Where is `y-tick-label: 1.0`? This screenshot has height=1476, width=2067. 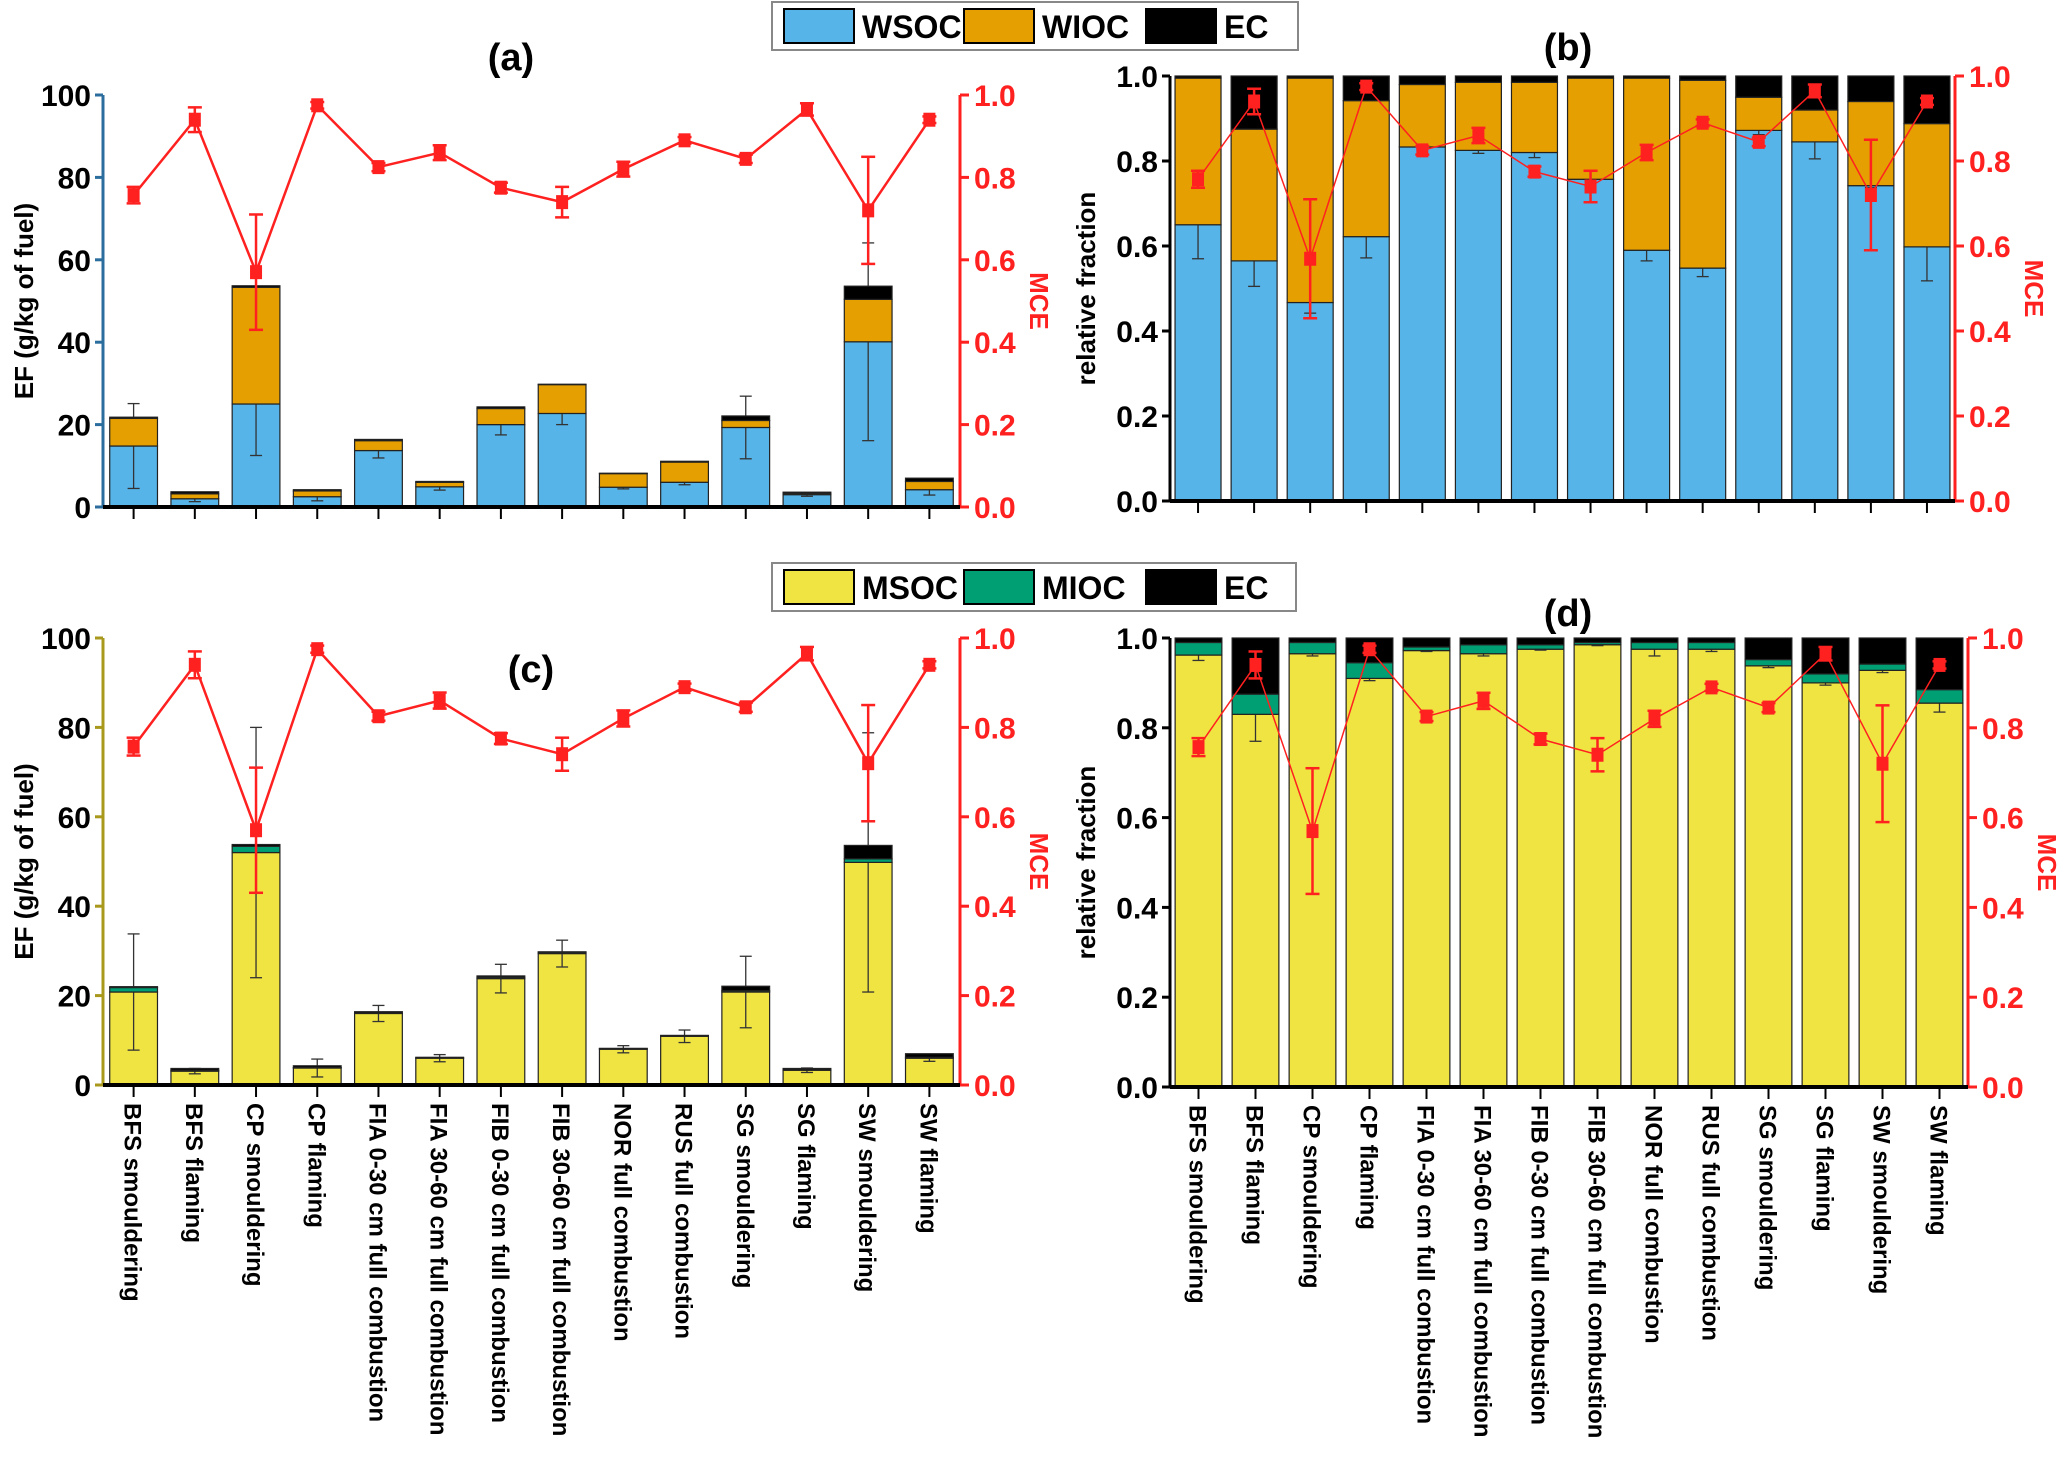
y-tick-label: 1.0 is located at coordinates (1137, 639).